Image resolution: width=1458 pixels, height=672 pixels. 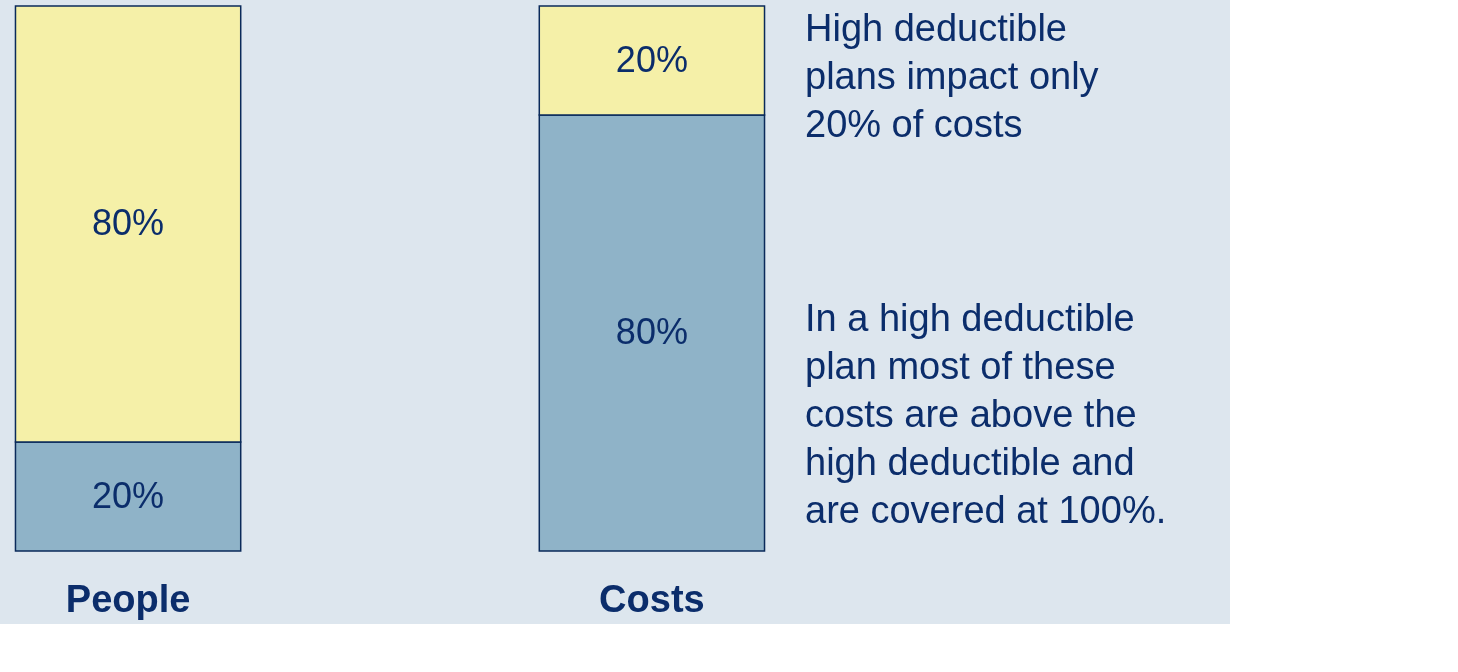 What do you see at coordinates (652, 598) in the screenshot?
I see `x-tick-label: Costs` at bounding box center [652, 598].